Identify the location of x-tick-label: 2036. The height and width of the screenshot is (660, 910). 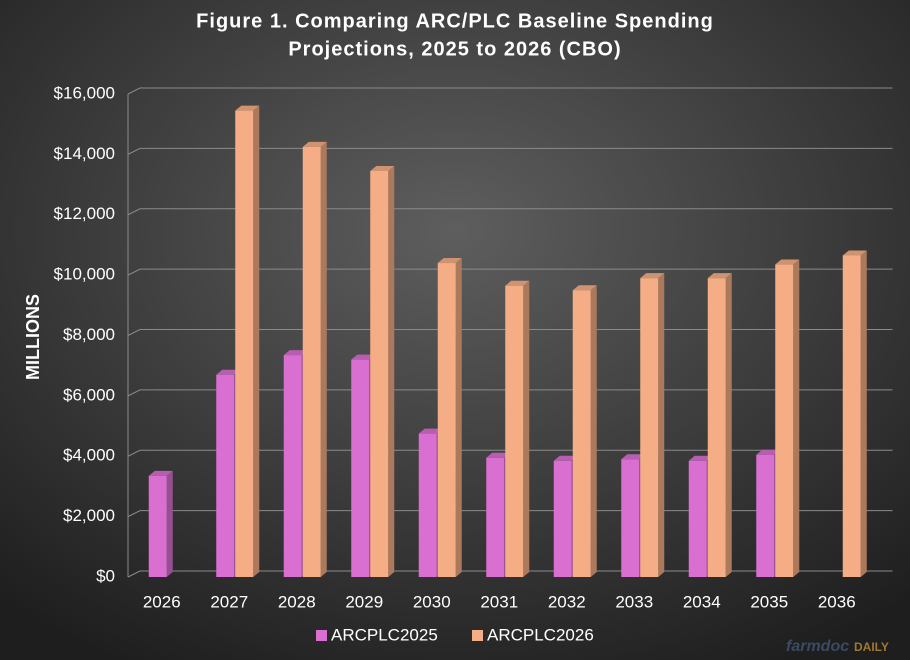
(837, 601).